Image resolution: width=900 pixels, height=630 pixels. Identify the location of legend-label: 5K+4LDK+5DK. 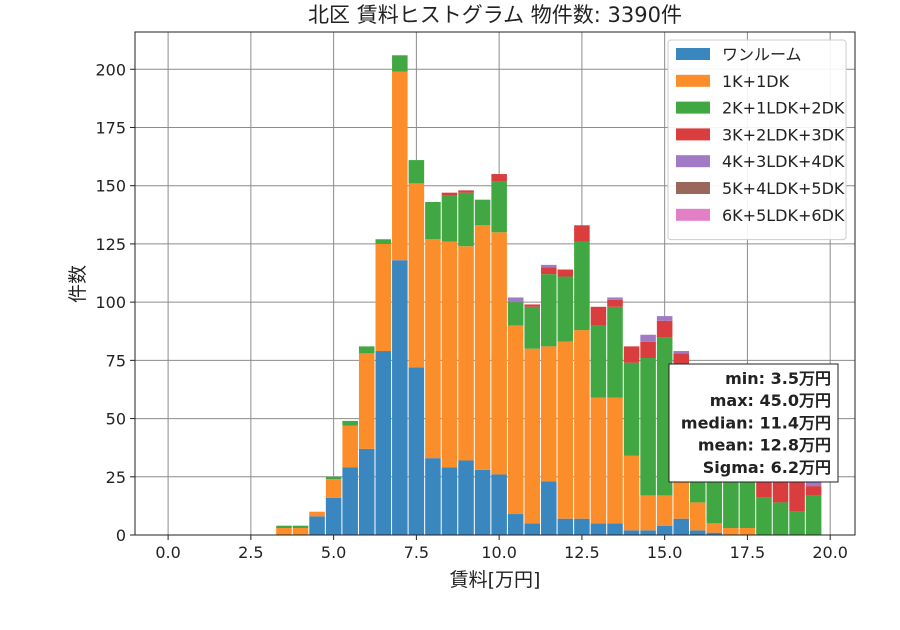
(783, 188).